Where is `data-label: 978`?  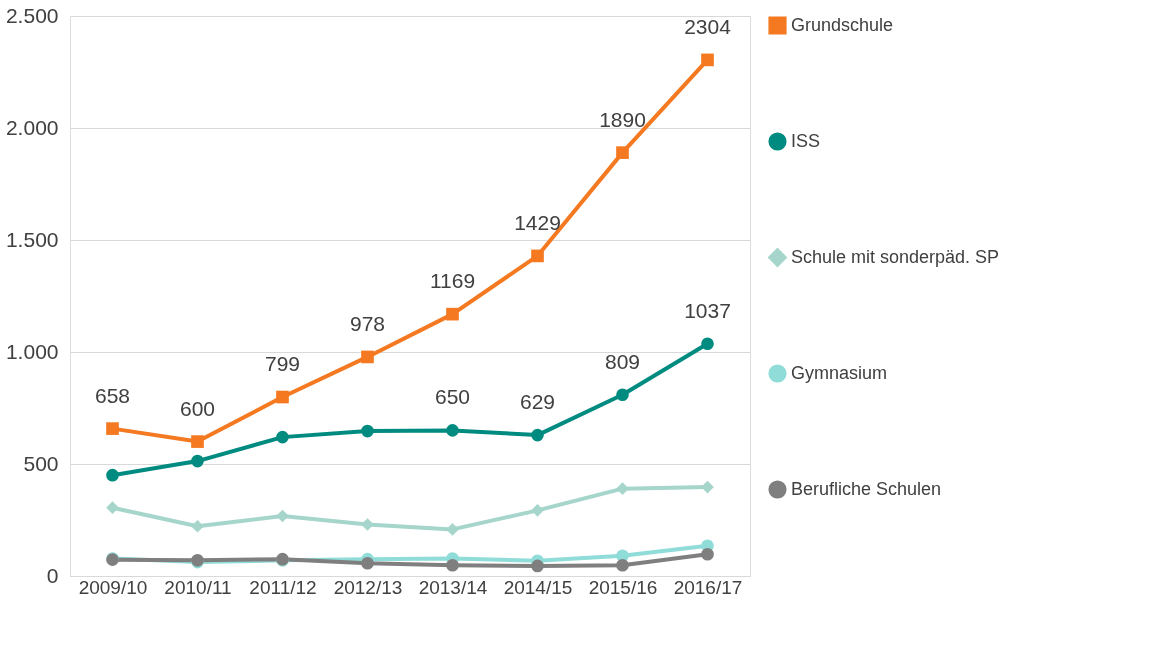 data-label: 978 is located at coordinates (367, 323).